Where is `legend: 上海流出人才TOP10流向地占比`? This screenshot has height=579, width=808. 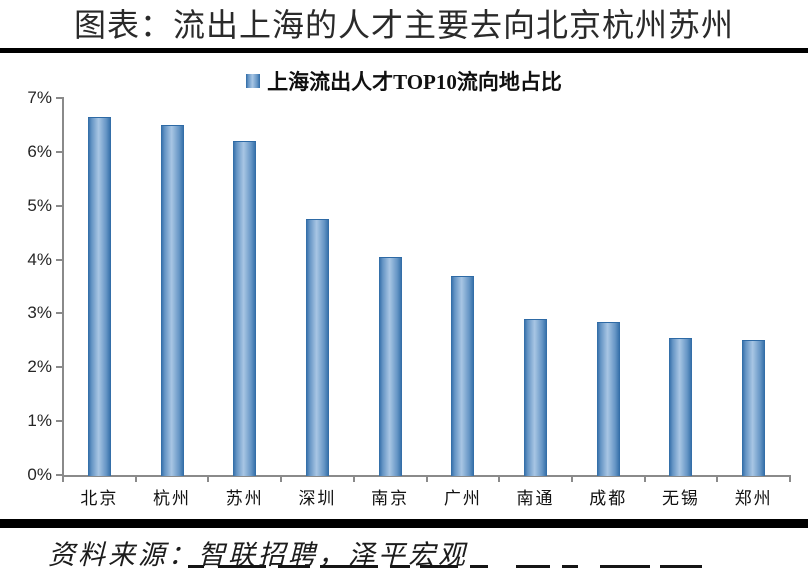 legend: 上海流出人才TOP10流向地占比 is located at coordinates (404, 81).